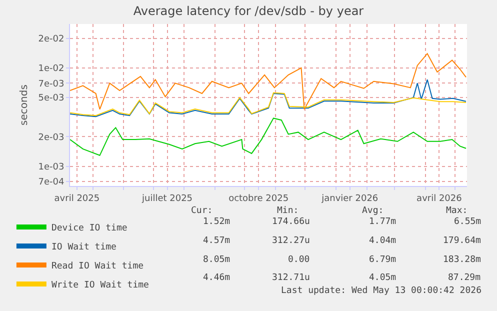 Image resolution: width=497 pixels, height=311 pixels. I want to click on y-tick-label: 7e-03, so click(51, 84).